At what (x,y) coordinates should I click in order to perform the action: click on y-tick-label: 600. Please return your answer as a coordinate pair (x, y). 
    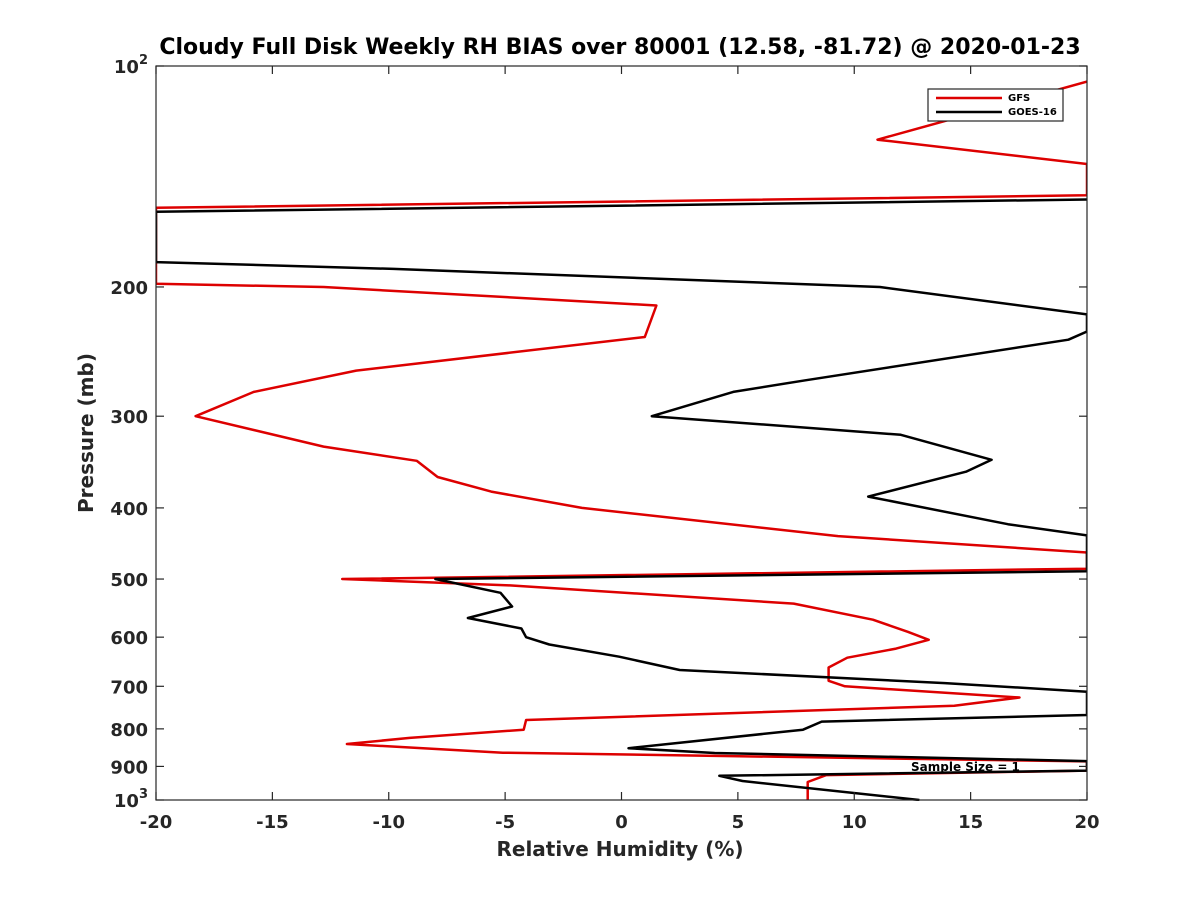
    Looking at the image, I should click on (129, 638).